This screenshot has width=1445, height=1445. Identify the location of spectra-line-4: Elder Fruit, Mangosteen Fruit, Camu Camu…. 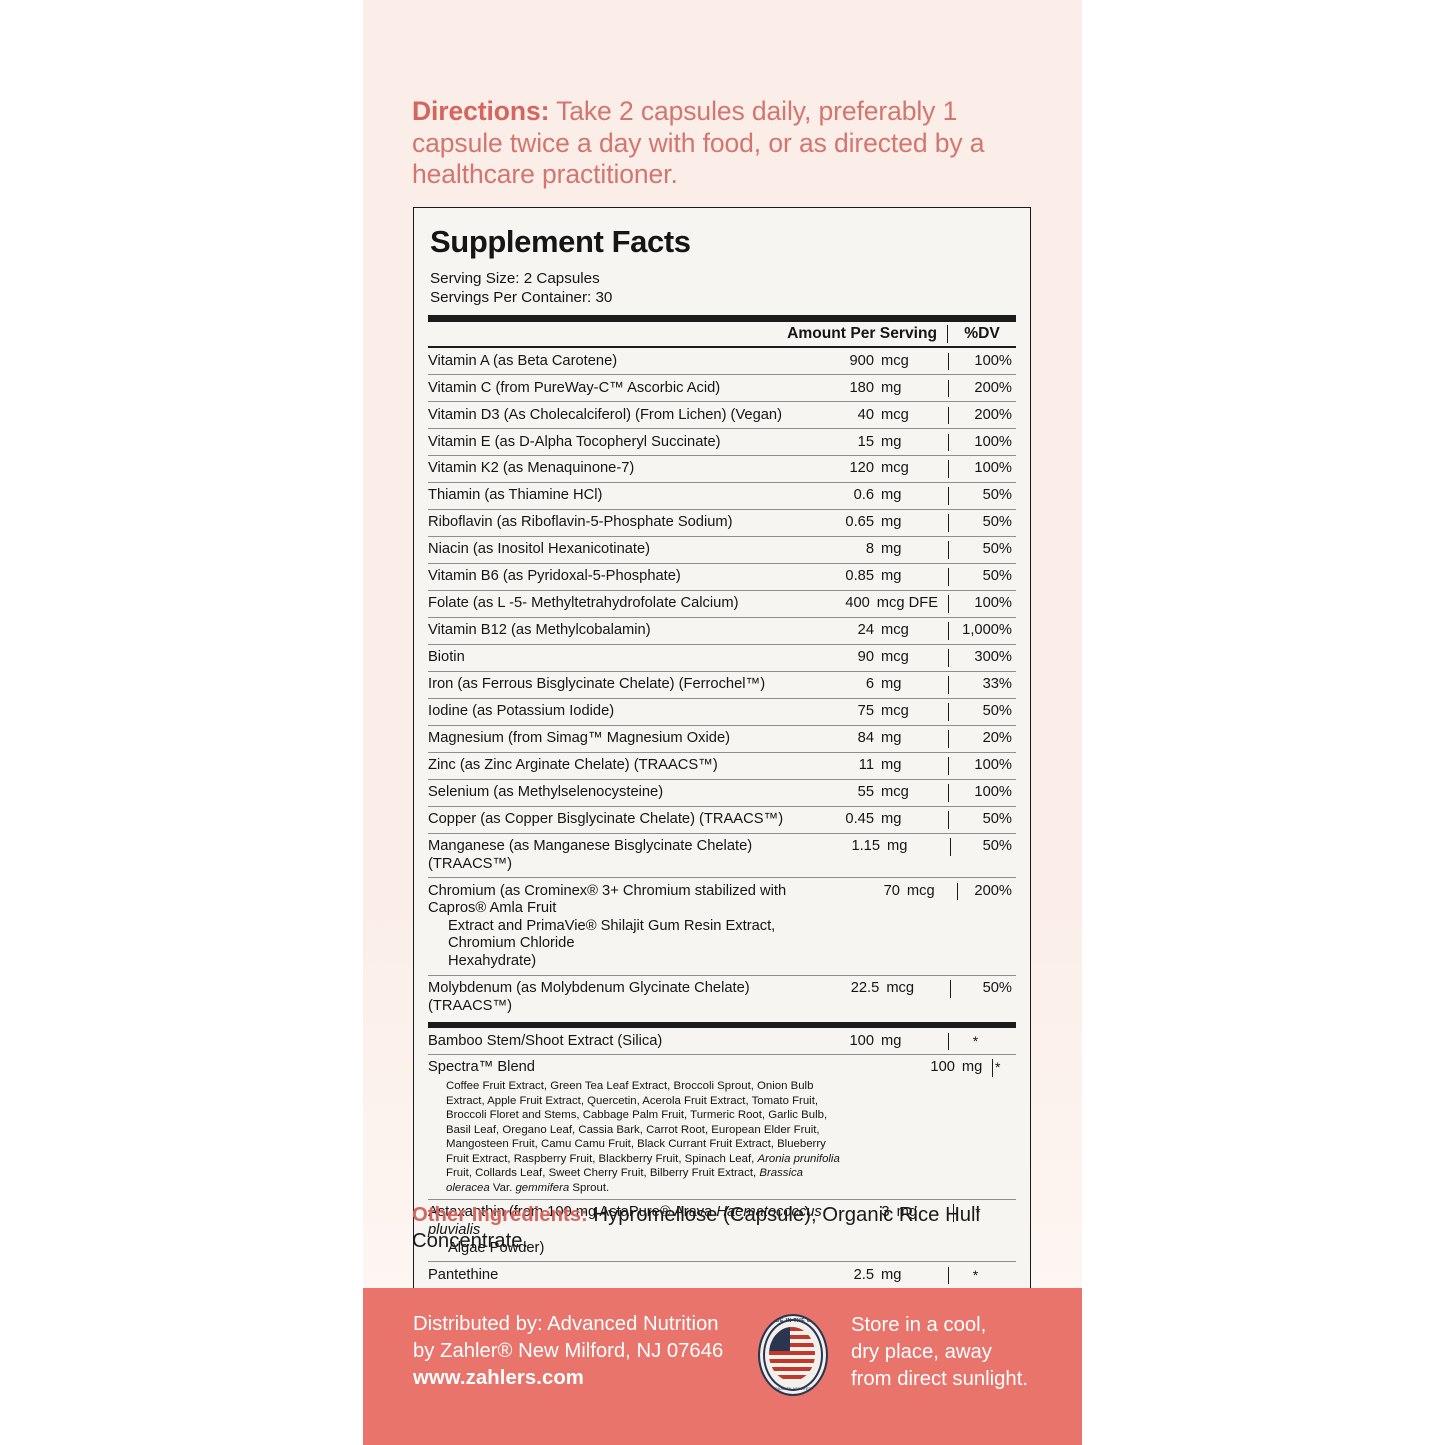
(636, 1144).